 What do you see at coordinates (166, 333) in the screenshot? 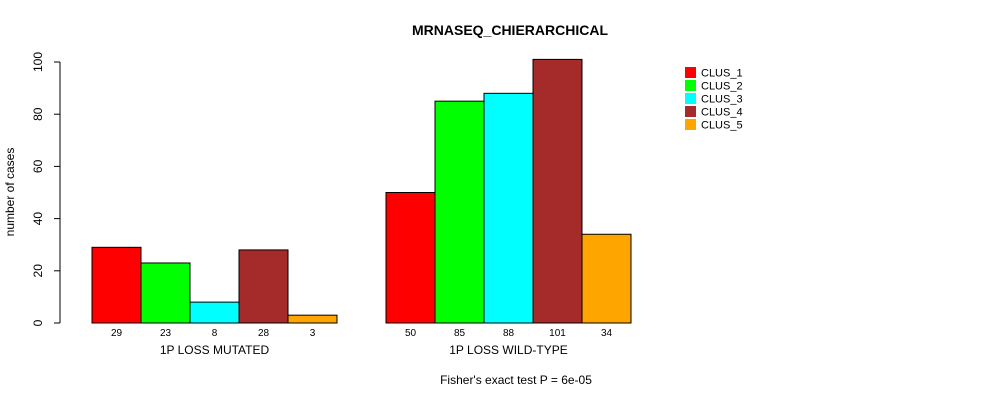
I see `bar-count-label: 23` at bounding box center [166, 333].